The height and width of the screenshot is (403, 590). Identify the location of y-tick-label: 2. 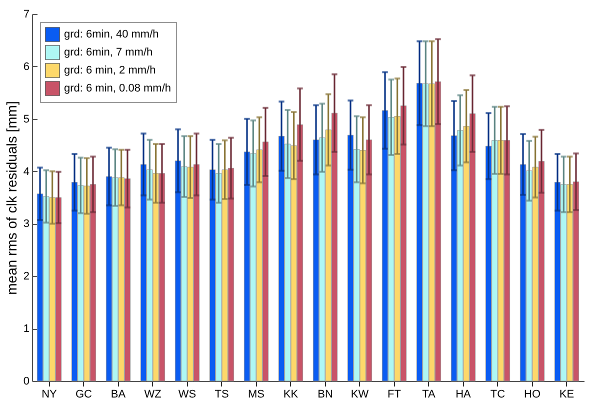
(26, 276).